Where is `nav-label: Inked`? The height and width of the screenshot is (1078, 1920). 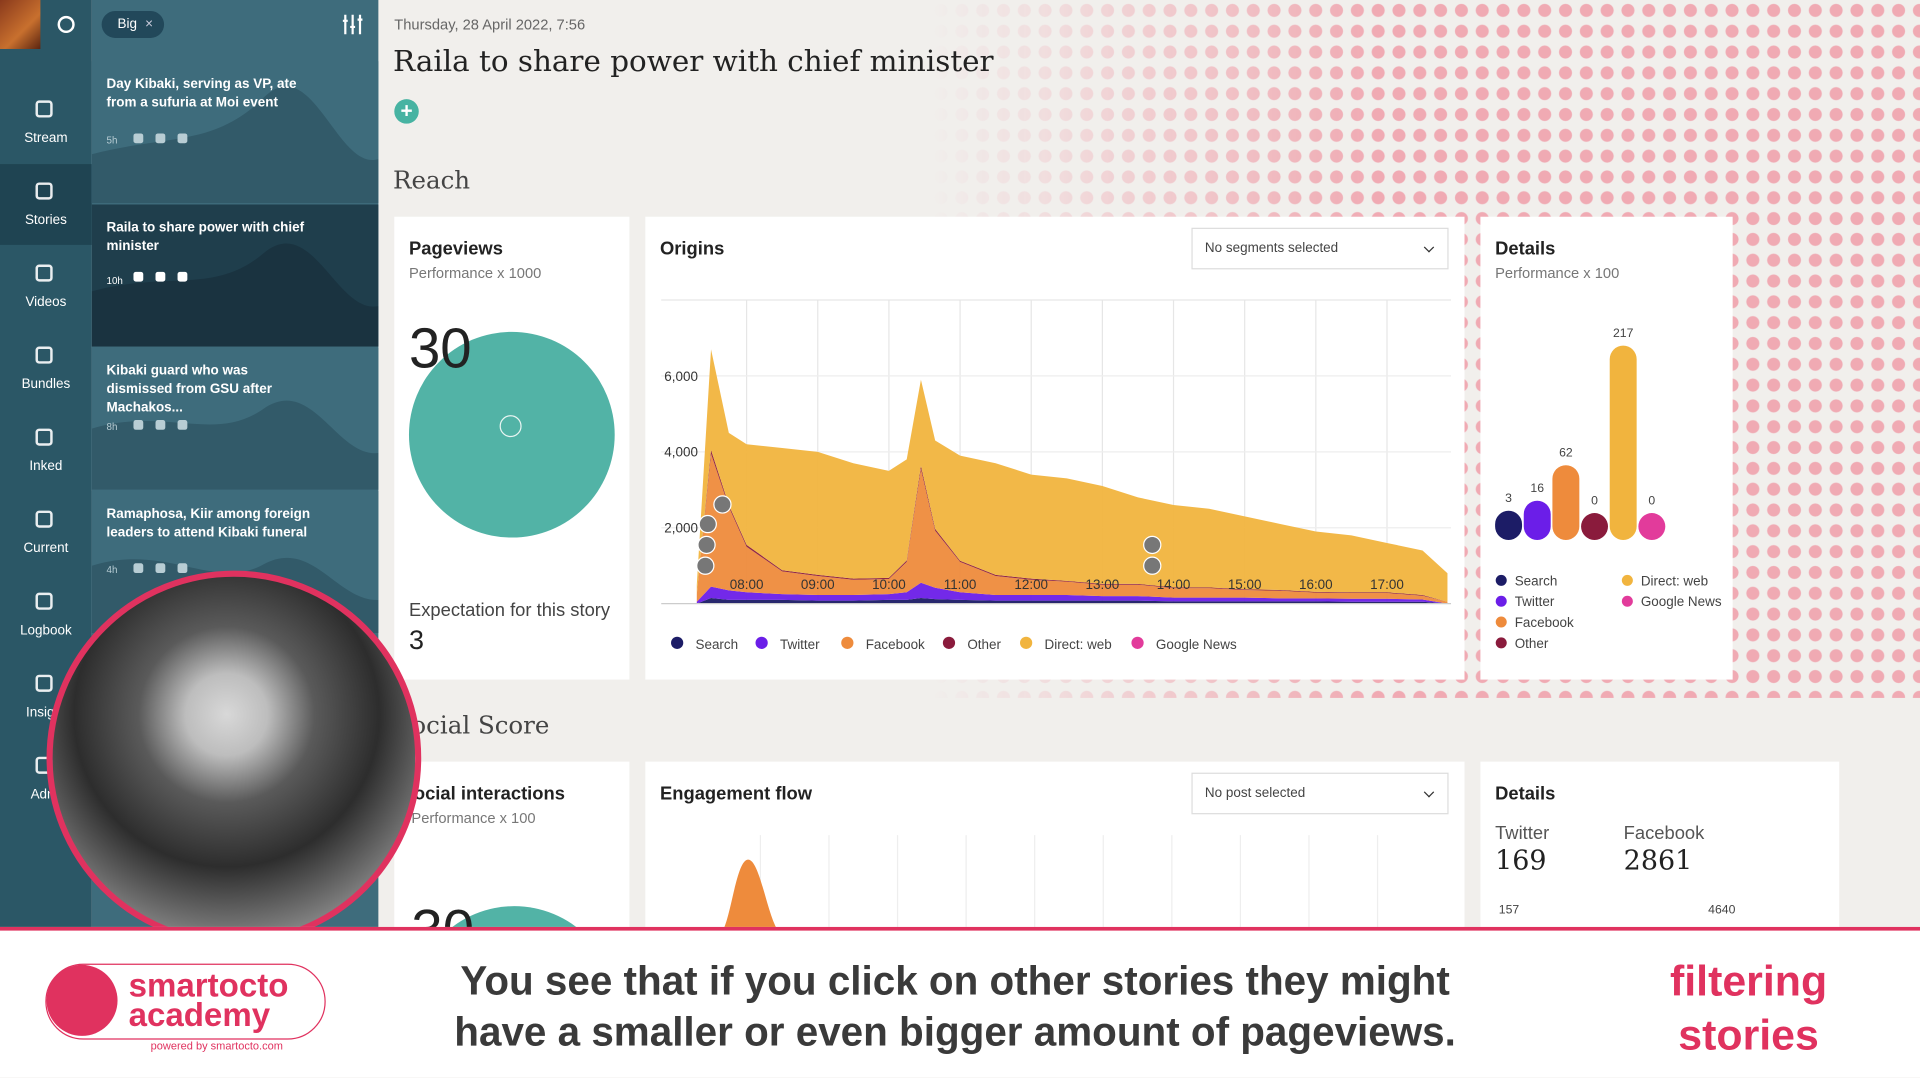
nav-label: Inked is located at coordinates (46, 466).